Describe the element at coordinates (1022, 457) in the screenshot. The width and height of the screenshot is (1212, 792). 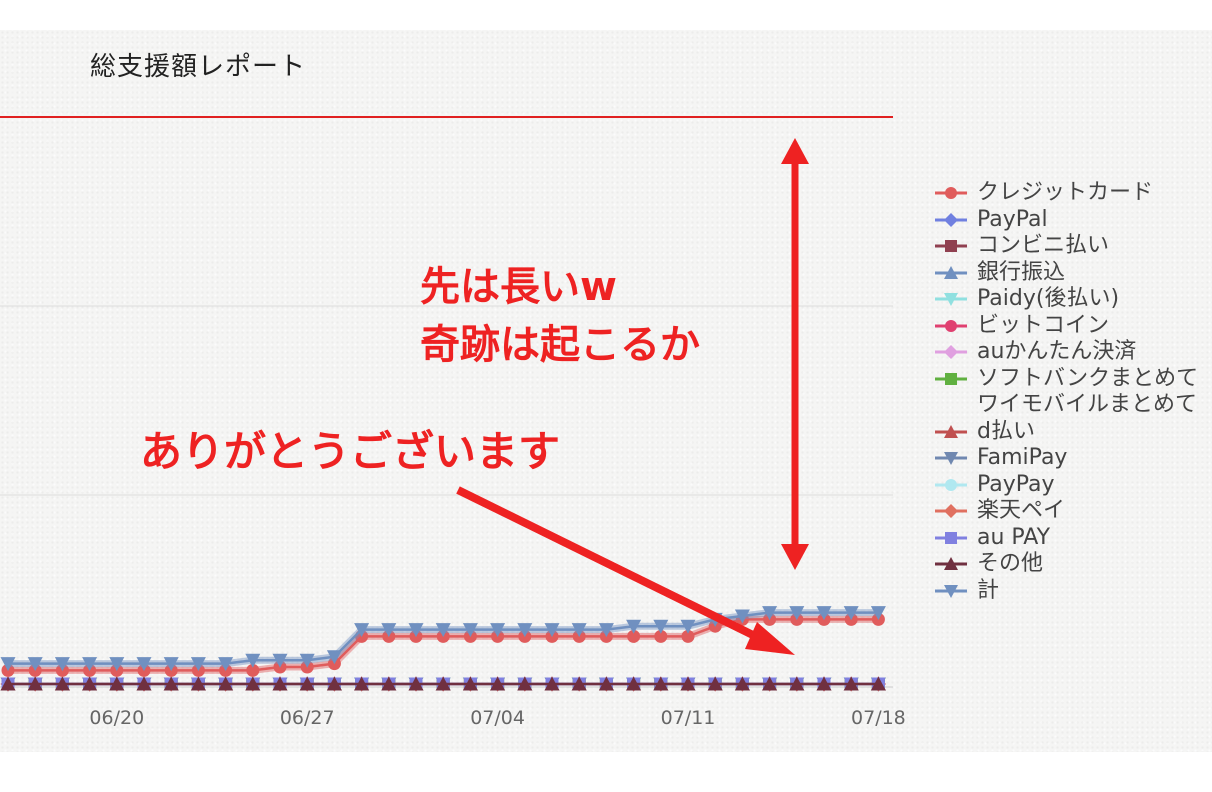
I see `legend-label: FamiPay` at that location.